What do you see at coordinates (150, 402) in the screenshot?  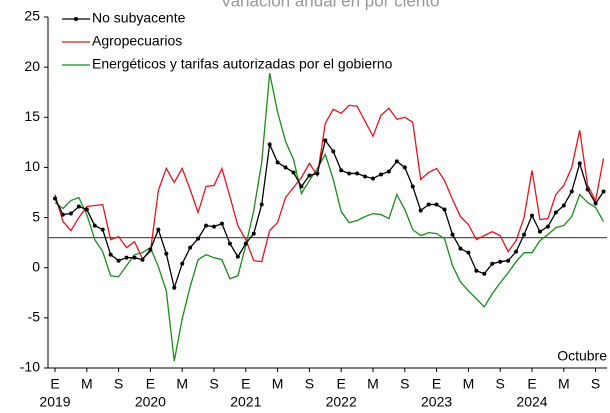 I see `year-label: 2020` at bounding box center [150, 402].